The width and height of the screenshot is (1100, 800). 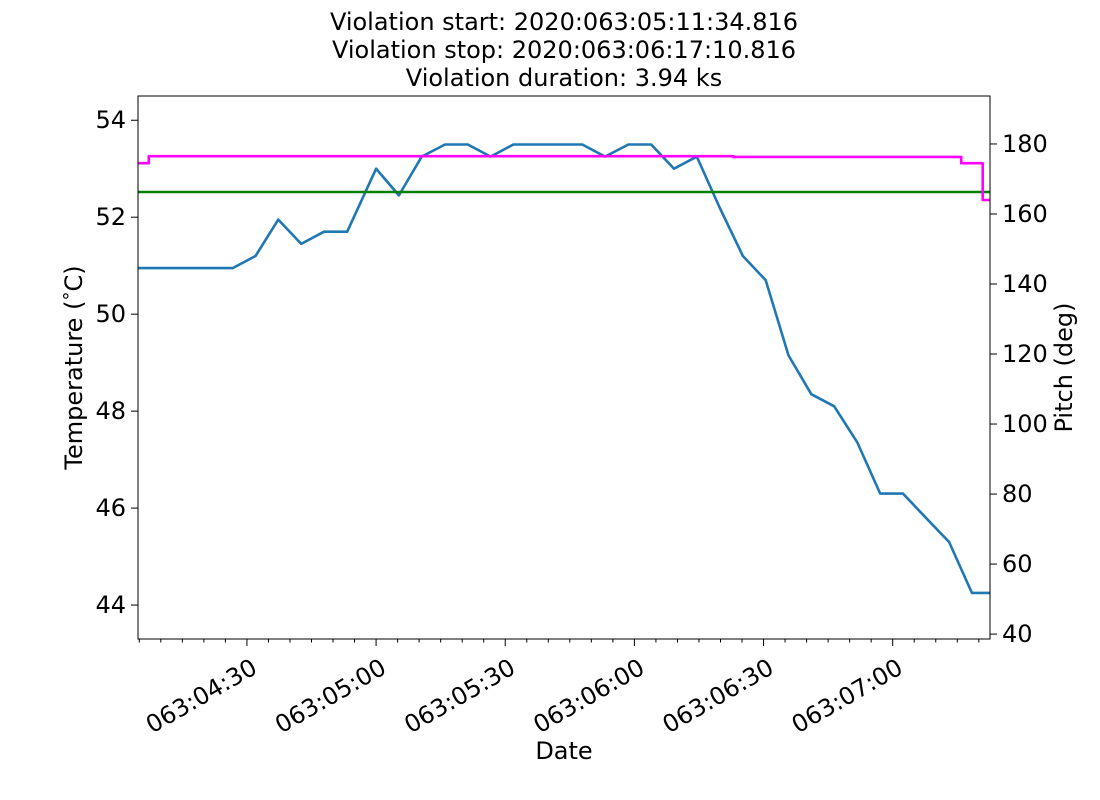 I want to click on x-tick-label: 063:05:00, so click(x=330, y=696).